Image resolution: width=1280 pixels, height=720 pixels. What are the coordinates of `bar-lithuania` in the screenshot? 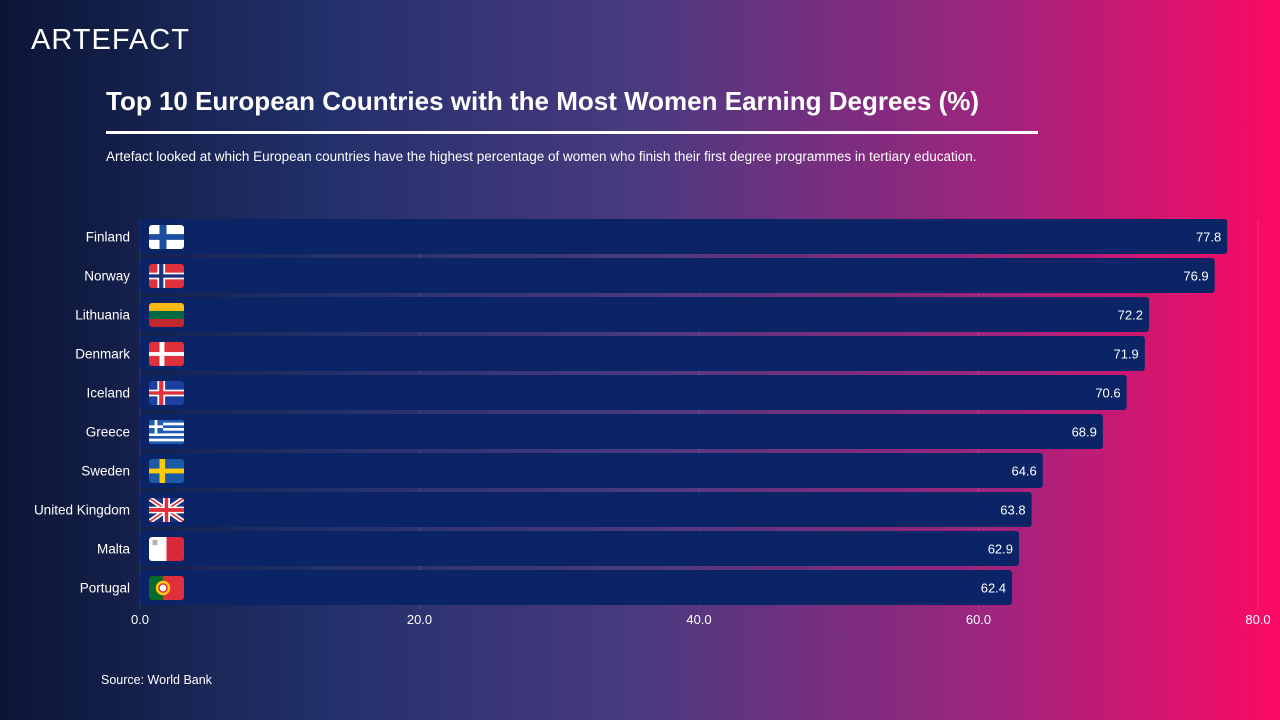 It's located at (644, 314).